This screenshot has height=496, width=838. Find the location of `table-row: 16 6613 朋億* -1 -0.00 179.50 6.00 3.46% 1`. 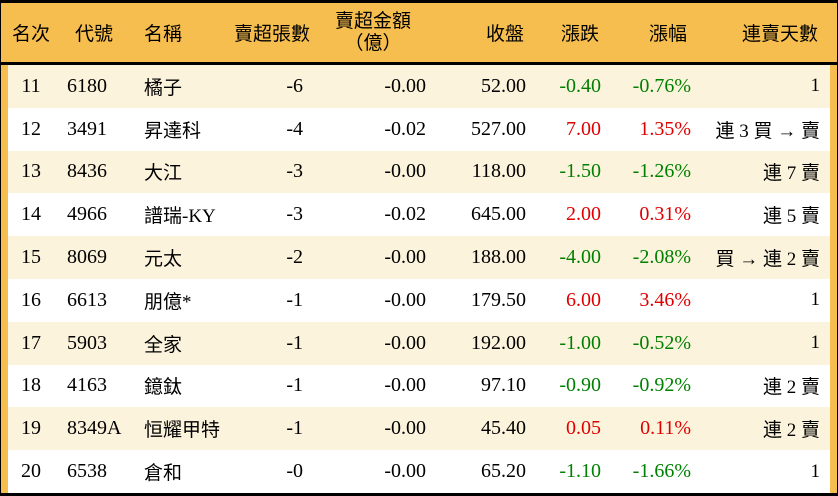

table-row: 16 6613 朋億* -1 -0.00 179.50 6.00 3.46% 1 is located at coordinates (419, 300).